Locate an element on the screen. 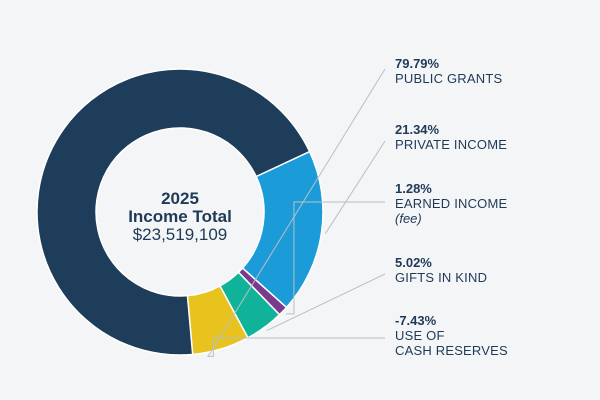  slice-label: GIFTS IN KIND is located at coordinates (441, 277).